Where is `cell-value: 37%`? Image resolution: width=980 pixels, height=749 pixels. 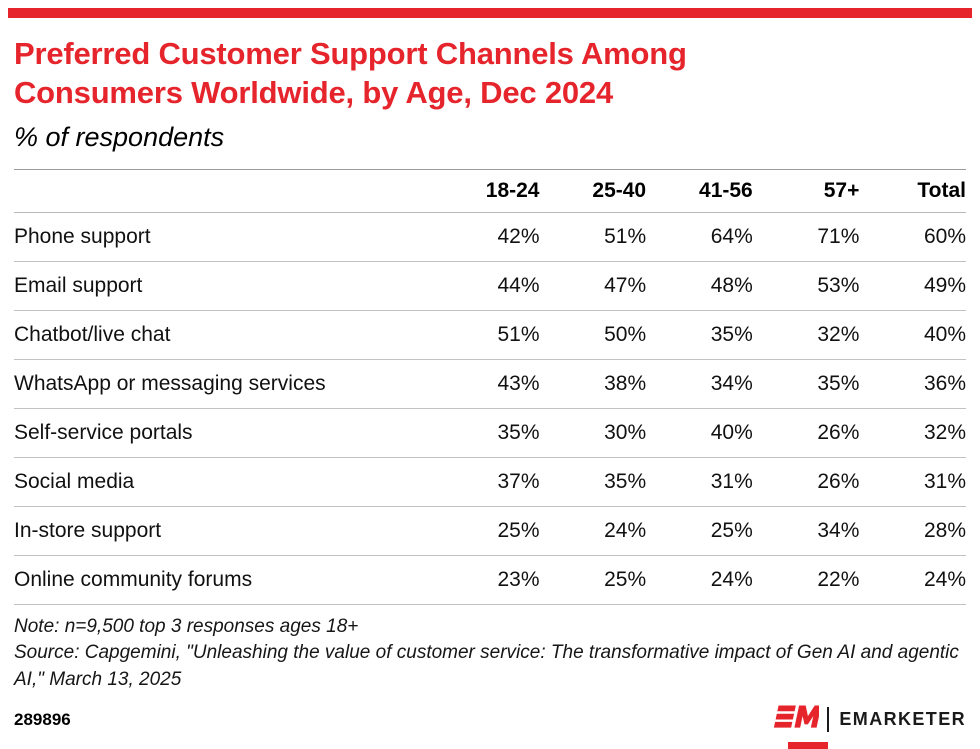
cell-value: 37% is located at coordinates (486, 482).